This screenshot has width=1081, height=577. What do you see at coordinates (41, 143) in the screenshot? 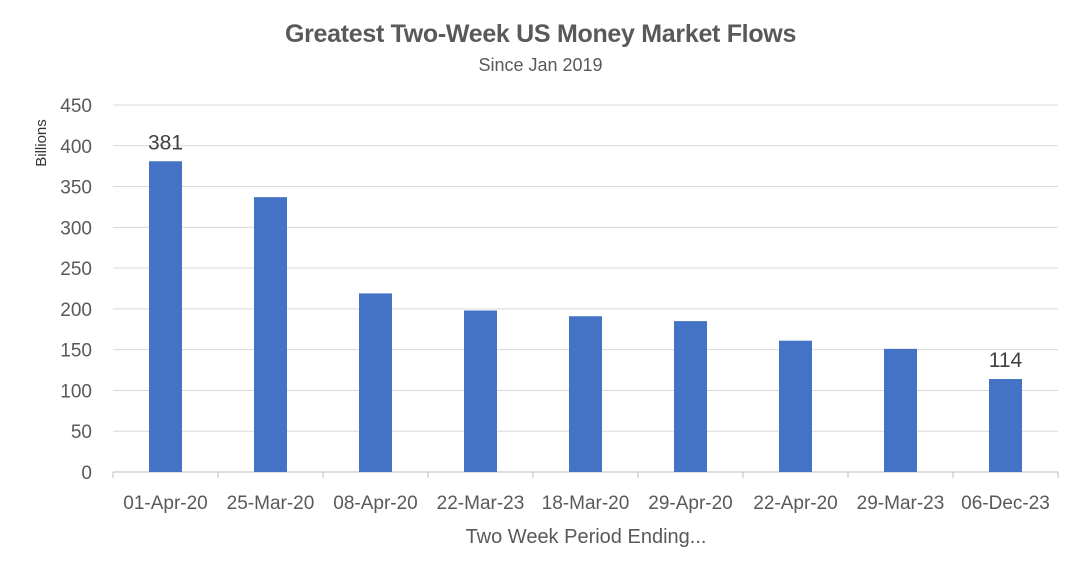
I see `y-axis-label: Billions` at bounding box center [41, 143].